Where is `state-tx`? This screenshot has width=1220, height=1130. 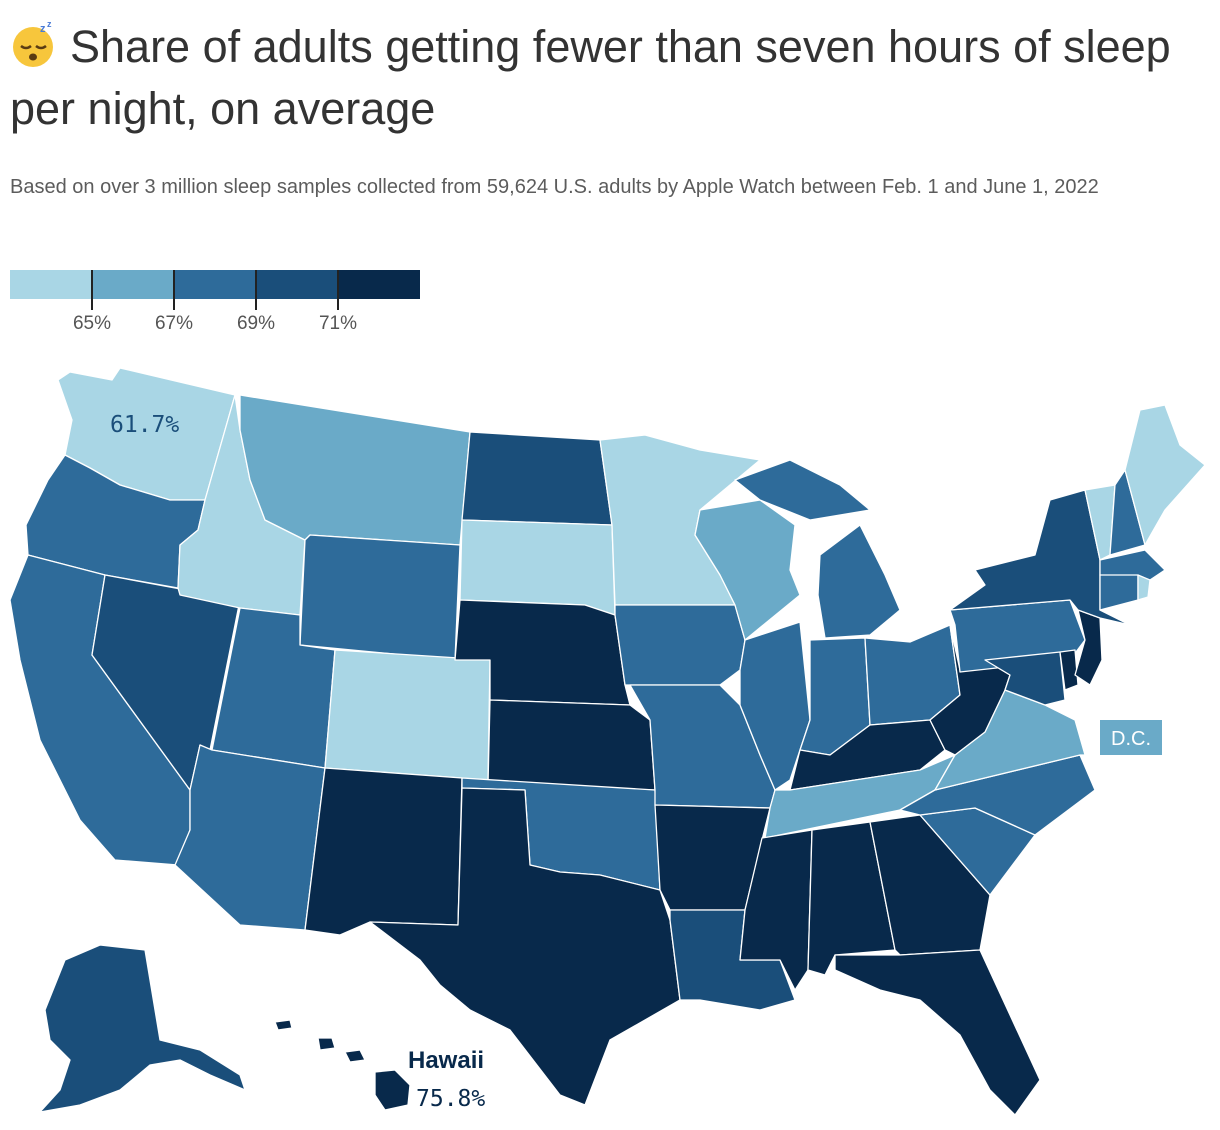 state-tx is located at coordinates (525, 946).